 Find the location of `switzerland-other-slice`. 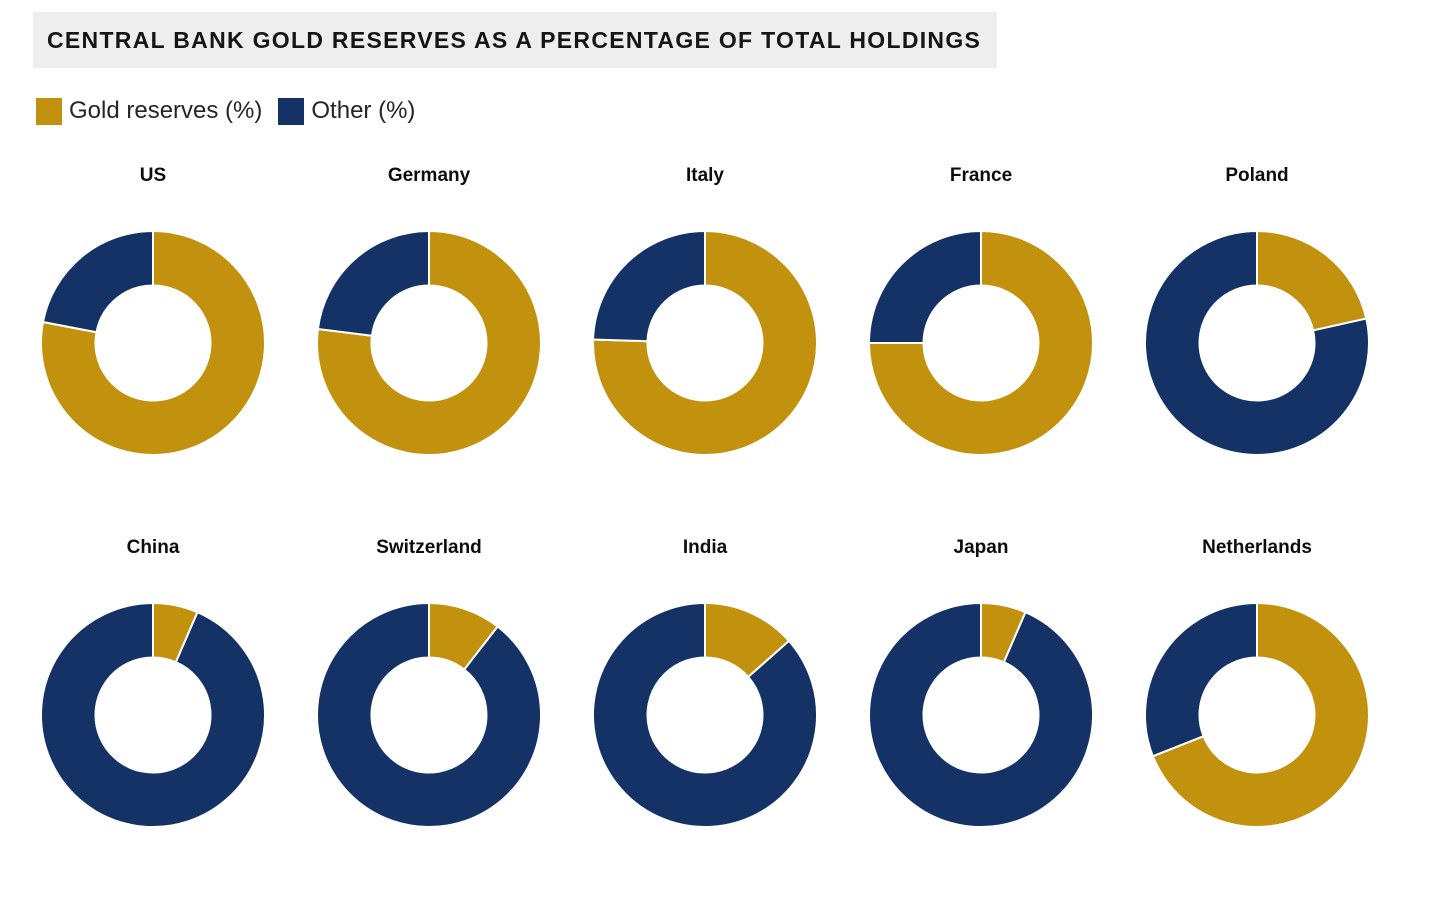

switzerland-other-slice is located at coordinates (429, 715).